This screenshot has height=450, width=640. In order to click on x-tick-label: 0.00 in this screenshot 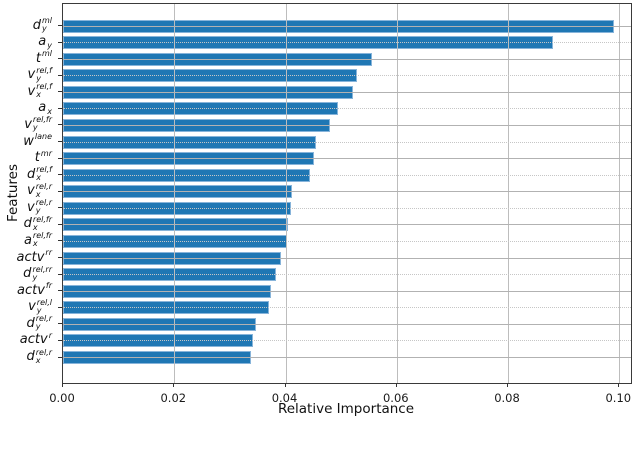, I will do `click(62, 398)`.